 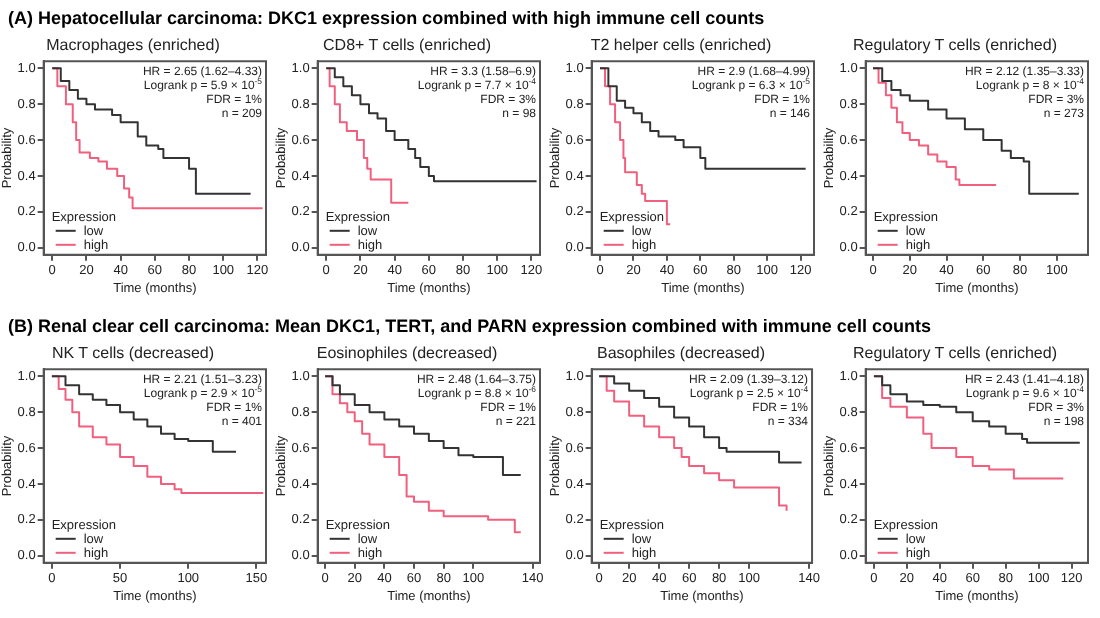 What do you see at coordinates (407, 353) in the screenshot?
I see `chart-title: Eosinophiles (decreased)` at bounding box center [407, 353].